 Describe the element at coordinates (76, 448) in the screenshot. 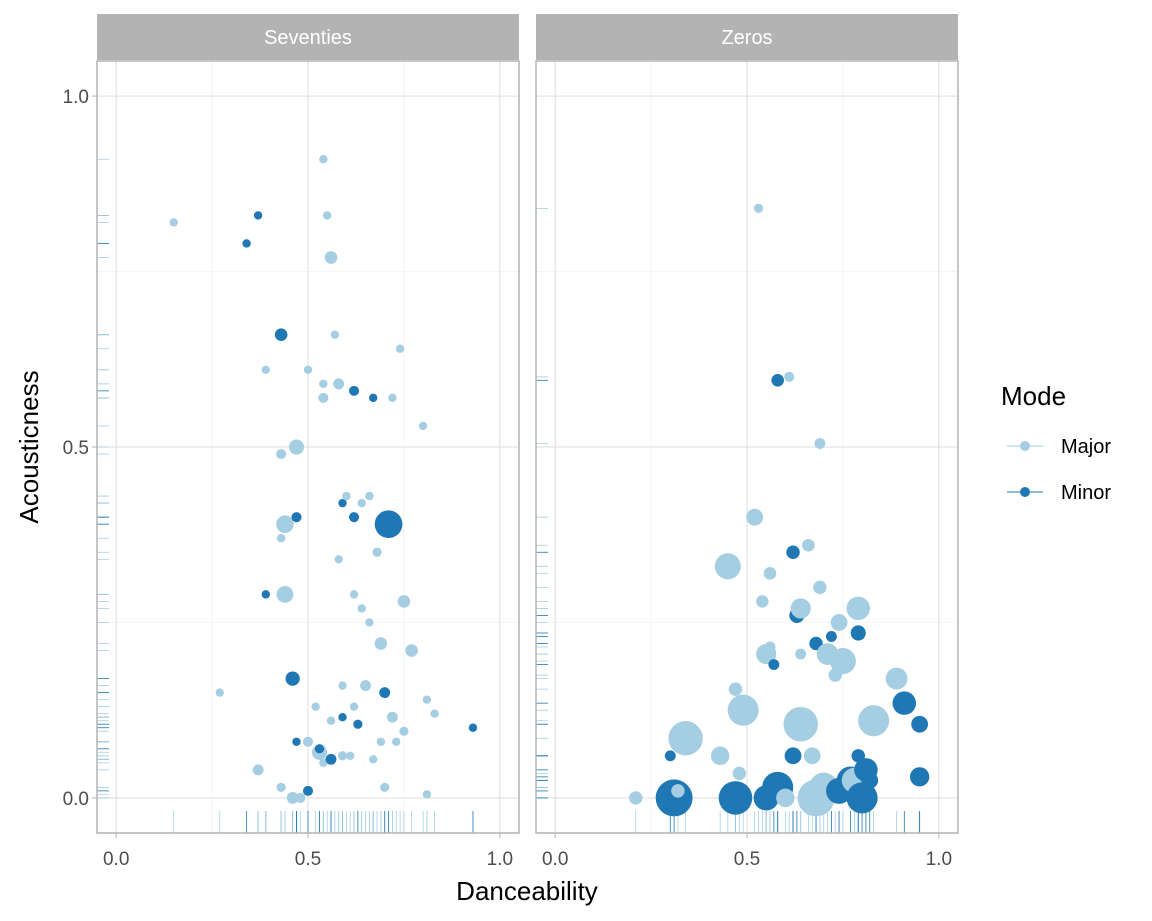

I see `y-tick-label: 0.5` at that location.